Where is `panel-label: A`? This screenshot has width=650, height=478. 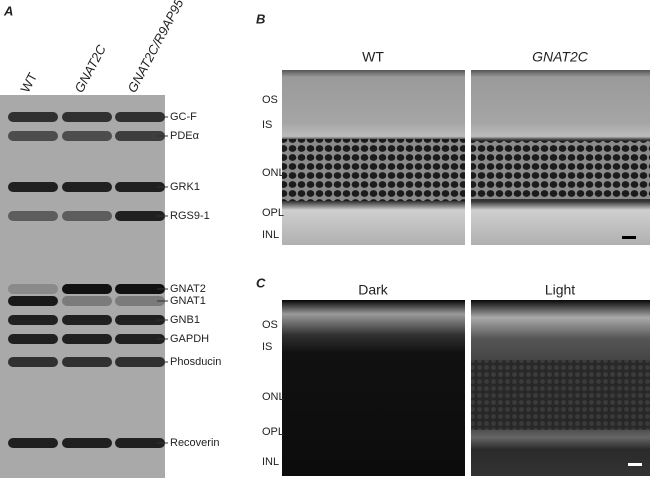
panel-label: A is located at coordinates (8, 10).